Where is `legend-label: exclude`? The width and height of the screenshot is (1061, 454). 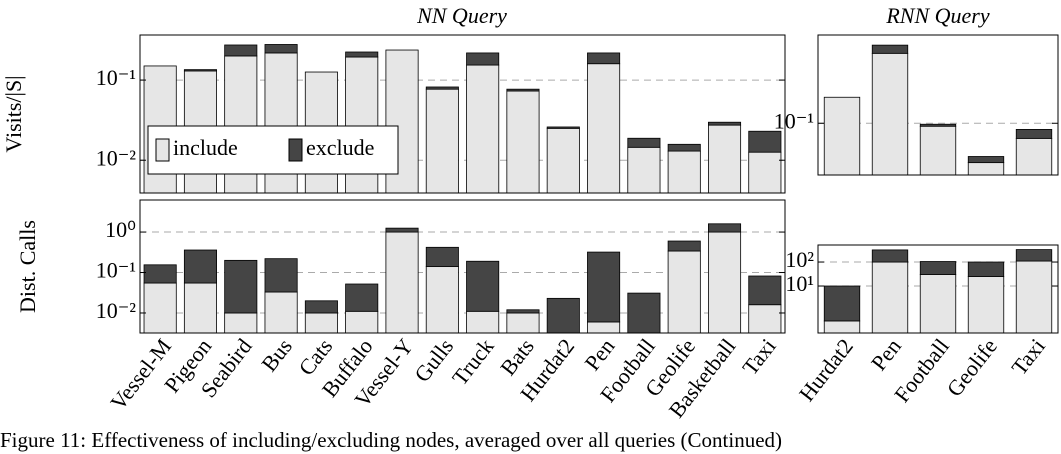
legend-label: exclude is located at coordinates (340, 147).